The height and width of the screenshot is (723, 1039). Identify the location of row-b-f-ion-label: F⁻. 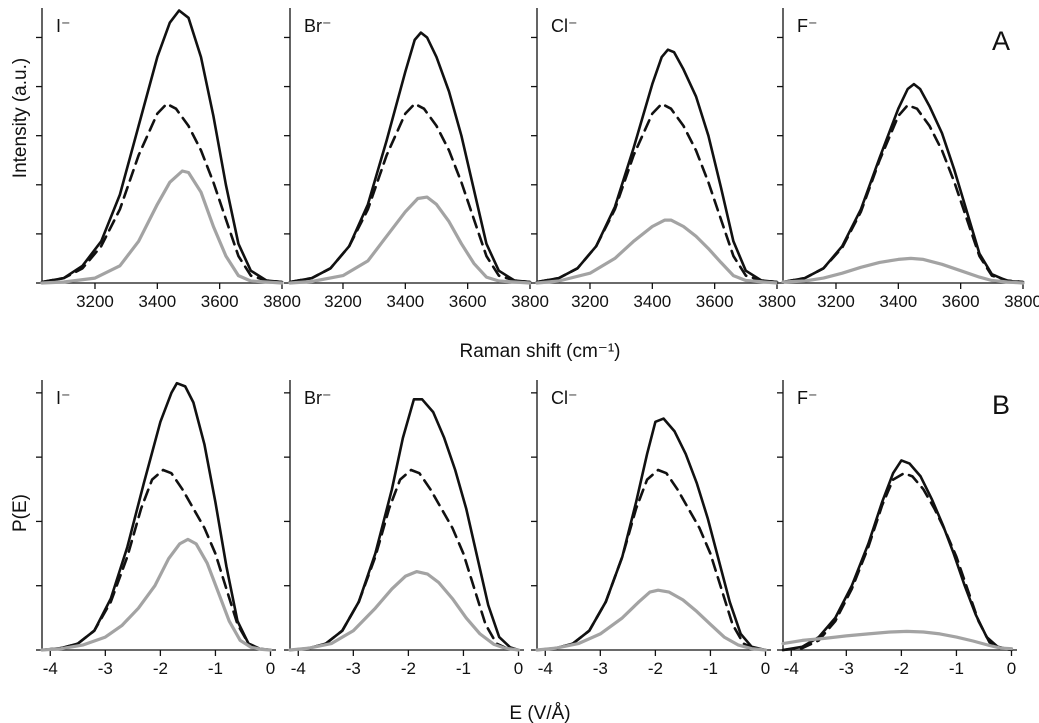
(807, 398).